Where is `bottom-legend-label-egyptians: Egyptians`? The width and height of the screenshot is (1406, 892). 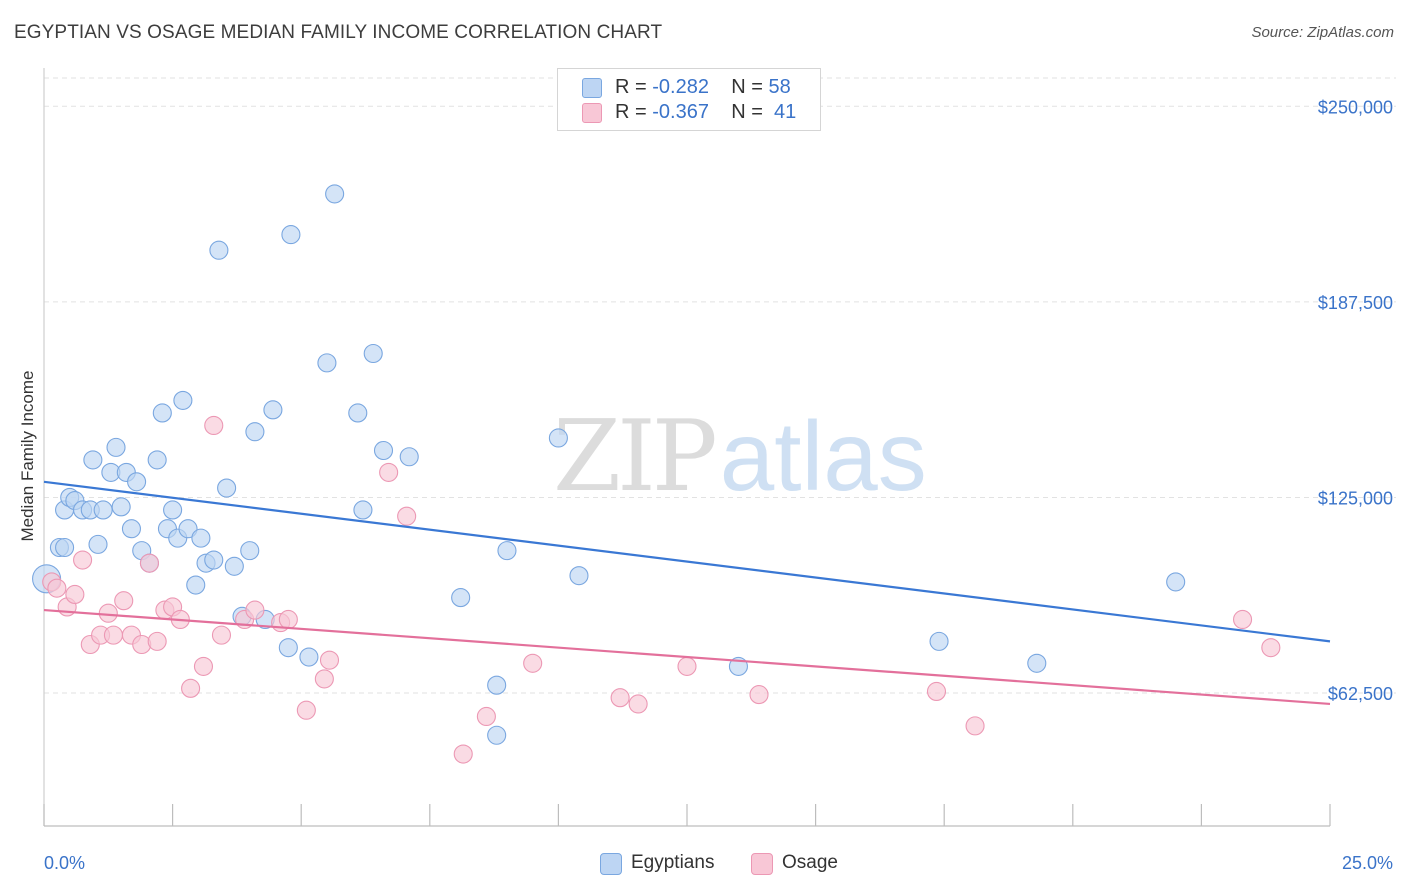 bottom-legend-label-egyptians: Egyptians is located at coordinates (673, 862).